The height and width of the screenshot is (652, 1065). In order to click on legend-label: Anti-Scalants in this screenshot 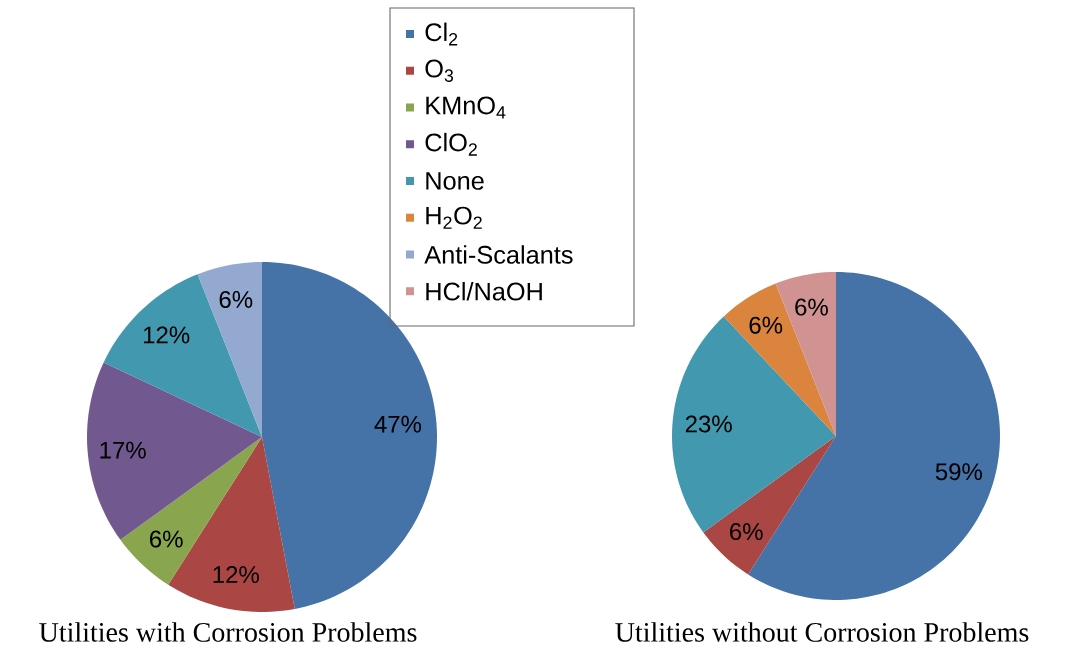, I will do `click(498, 254)`.